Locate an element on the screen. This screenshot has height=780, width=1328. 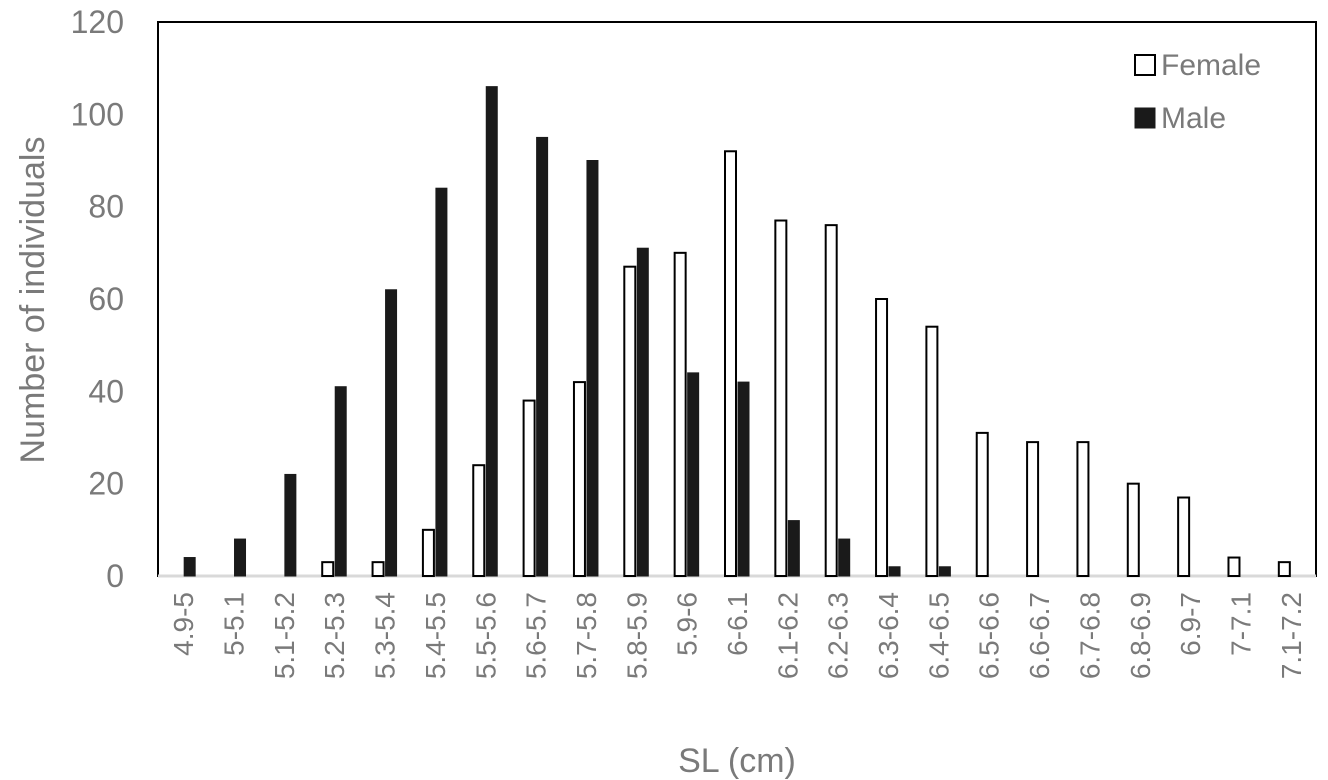
x-tick-label: 6.6-6.7 is located at coordinates (1039, 635).